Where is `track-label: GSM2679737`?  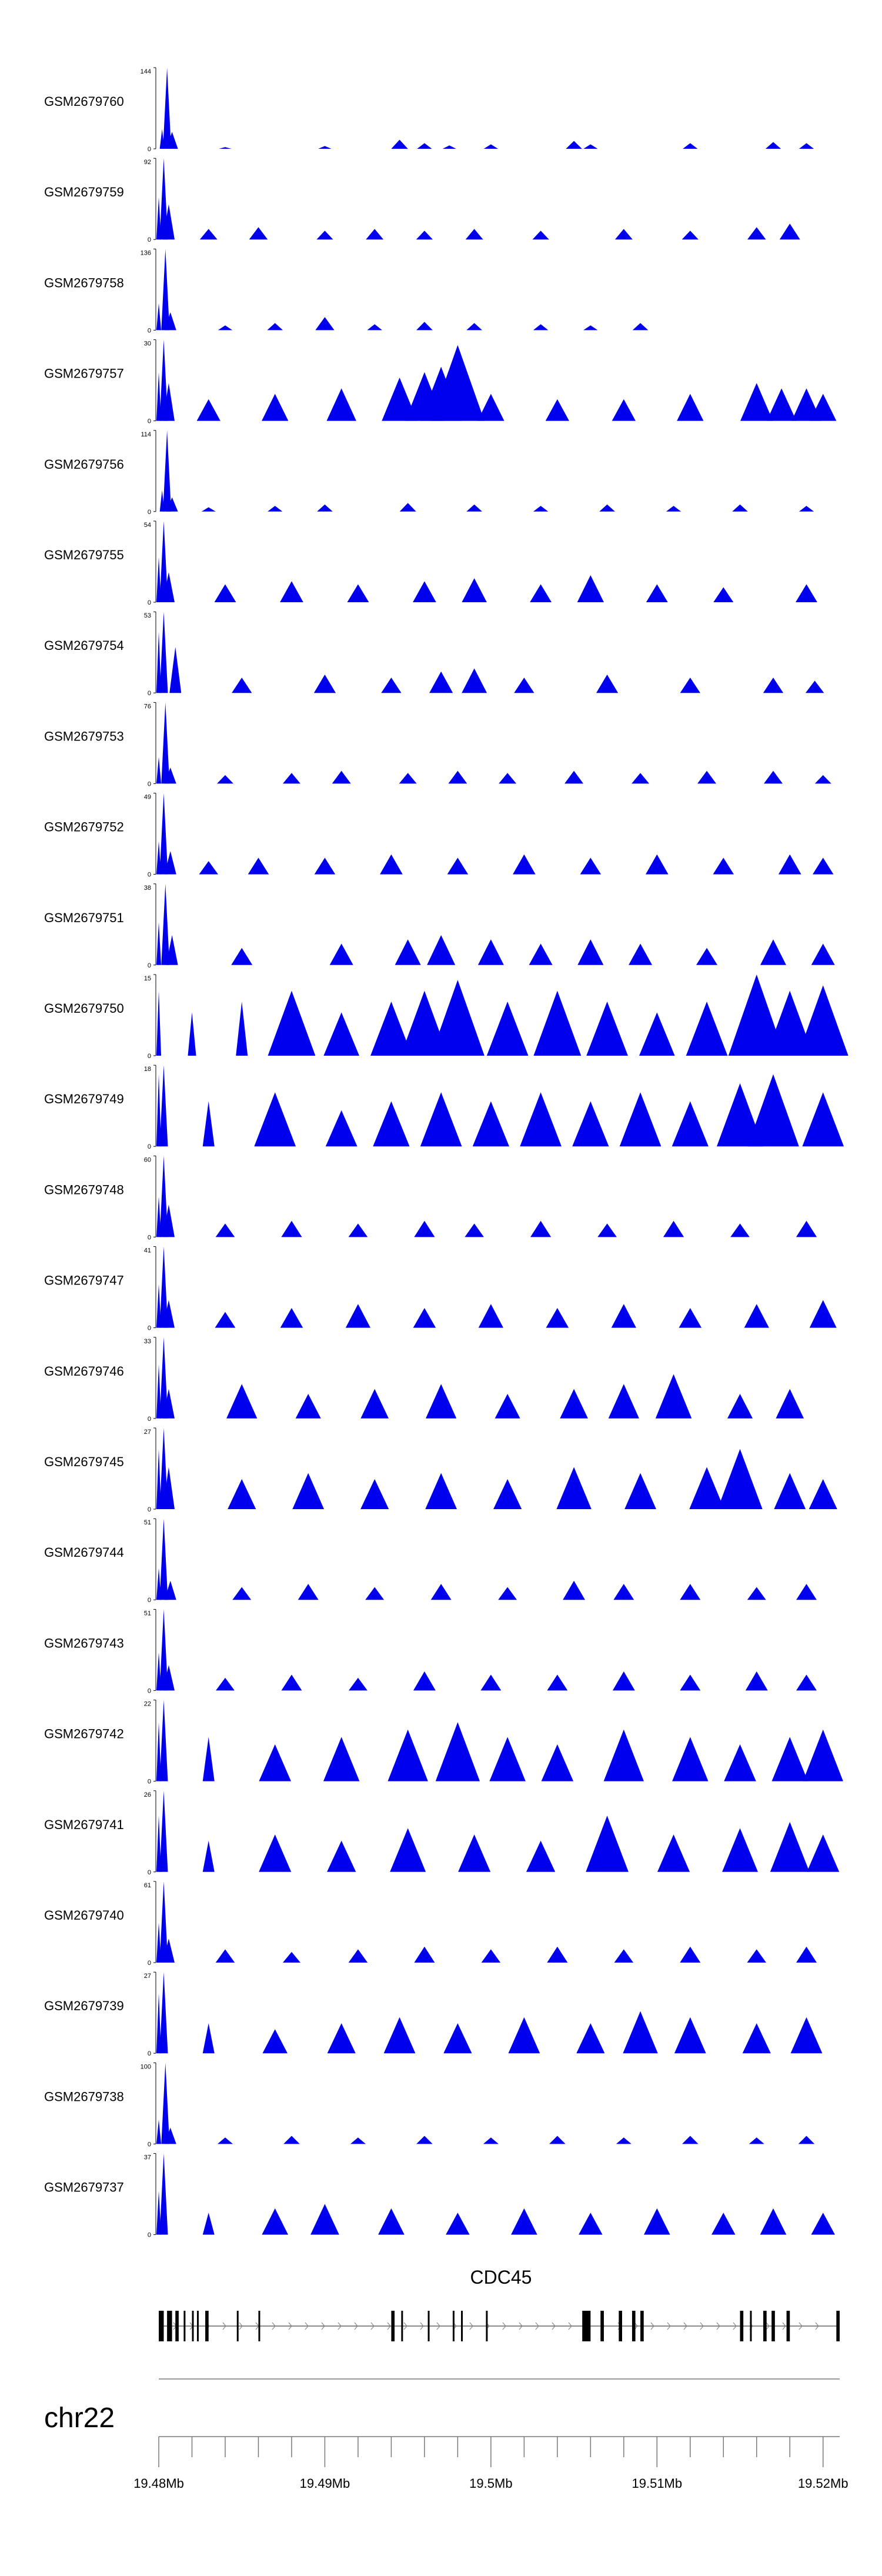
track-label: GSM2679737 is located at coordinates (84, 2187).